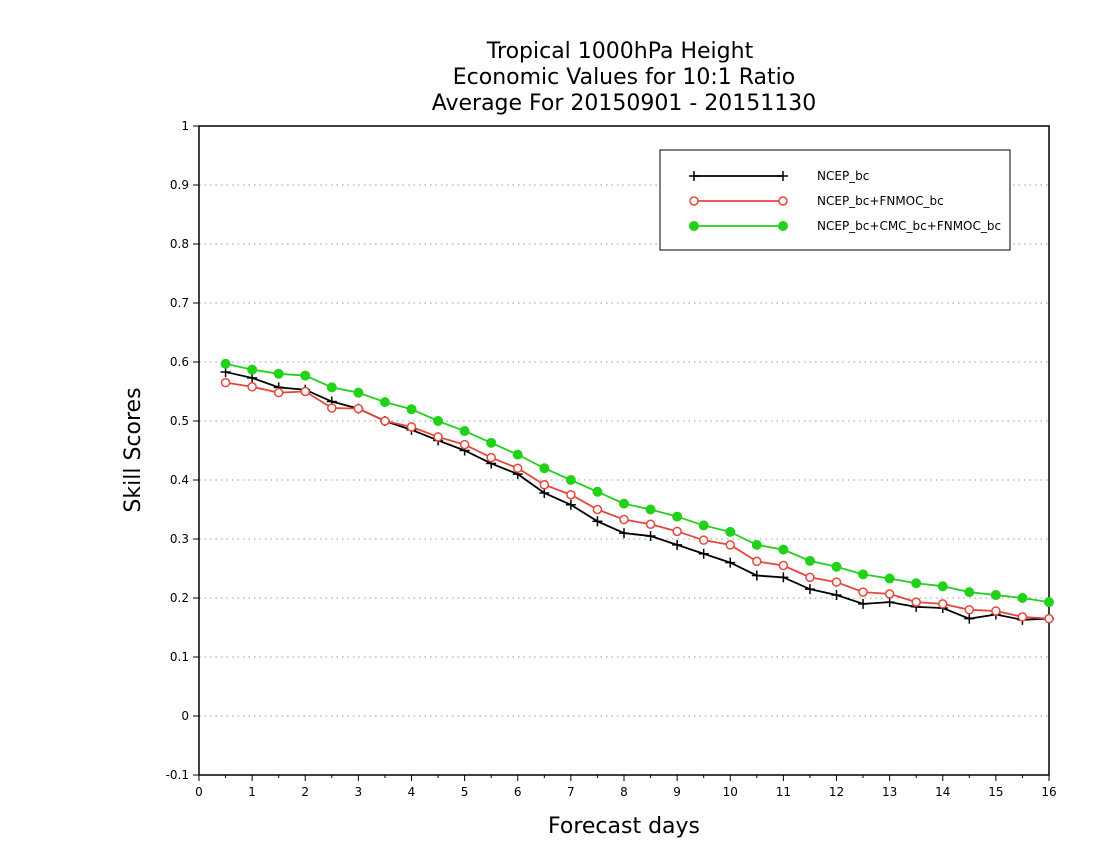 The image size is (1100, 850). Describe the element at coordinates (995, 792) in the screenshot. I see `x-tick-label: 15` at that location.